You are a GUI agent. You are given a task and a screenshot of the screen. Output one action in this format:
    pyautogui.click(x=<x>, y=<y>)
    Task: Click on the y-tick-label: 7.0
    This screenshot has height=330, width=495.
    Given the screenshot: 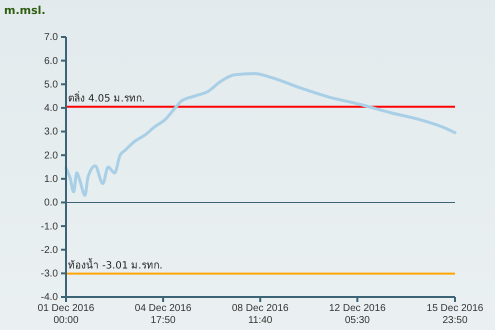 What is the action you would take?
    pyautogui.click(x=51, y=38)
    